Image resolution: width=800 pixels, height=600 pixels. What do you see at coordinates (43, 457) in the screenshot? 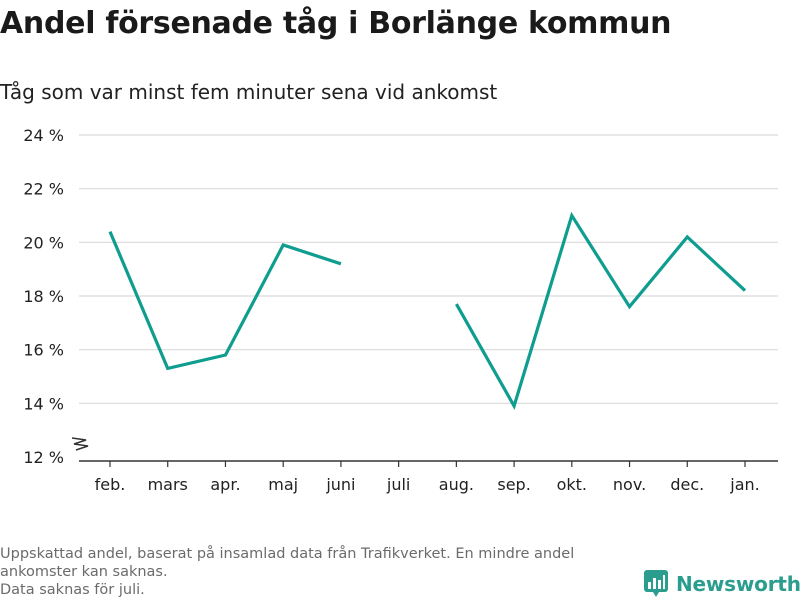
I see `y-tick-label: 12 %` at bounding box center [43, 457].